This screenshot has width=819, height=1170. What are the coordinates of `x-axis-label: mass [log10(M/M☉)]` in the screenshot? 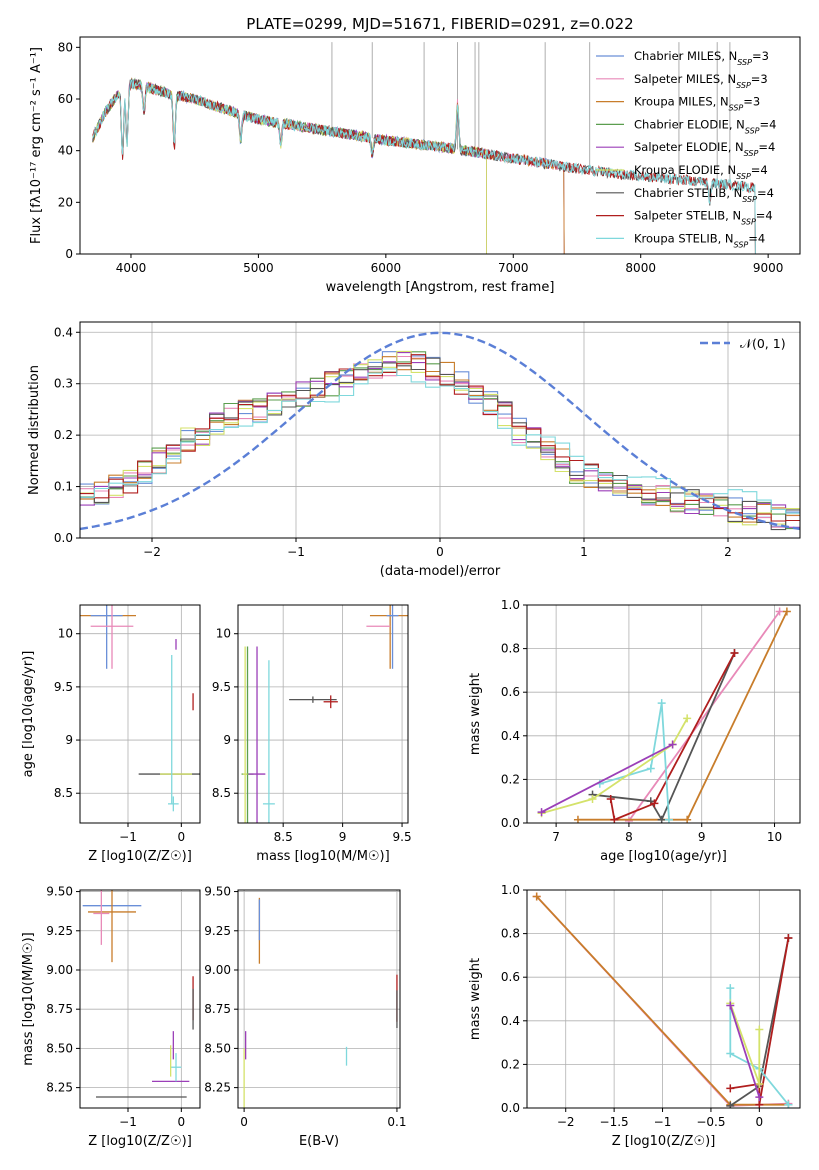 It's located at (322, 856).